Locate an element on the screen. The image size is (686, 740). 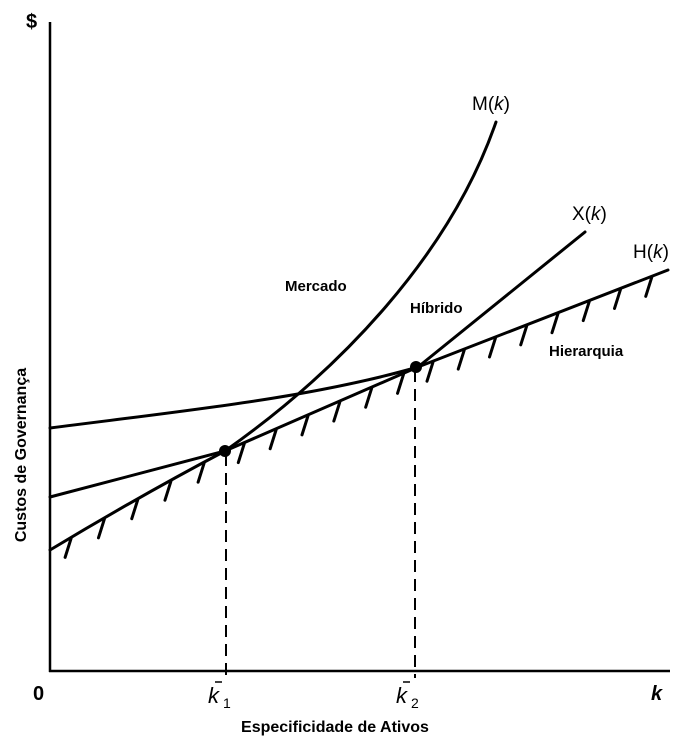
x-axis-symbol: k is located at coordinates (657, 694).